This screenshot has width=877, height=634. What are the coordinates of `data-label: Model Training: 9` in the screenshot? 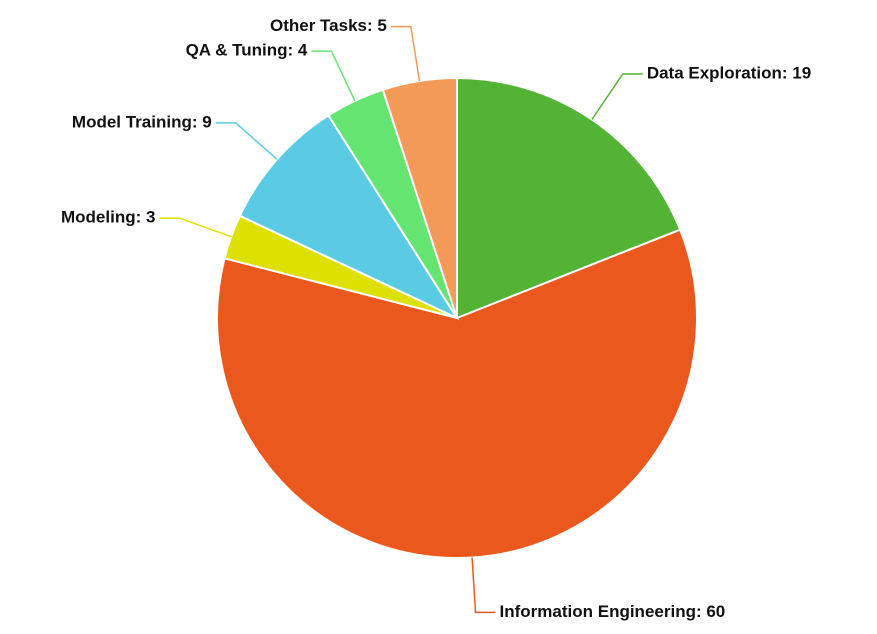 It's located at (142, 121).